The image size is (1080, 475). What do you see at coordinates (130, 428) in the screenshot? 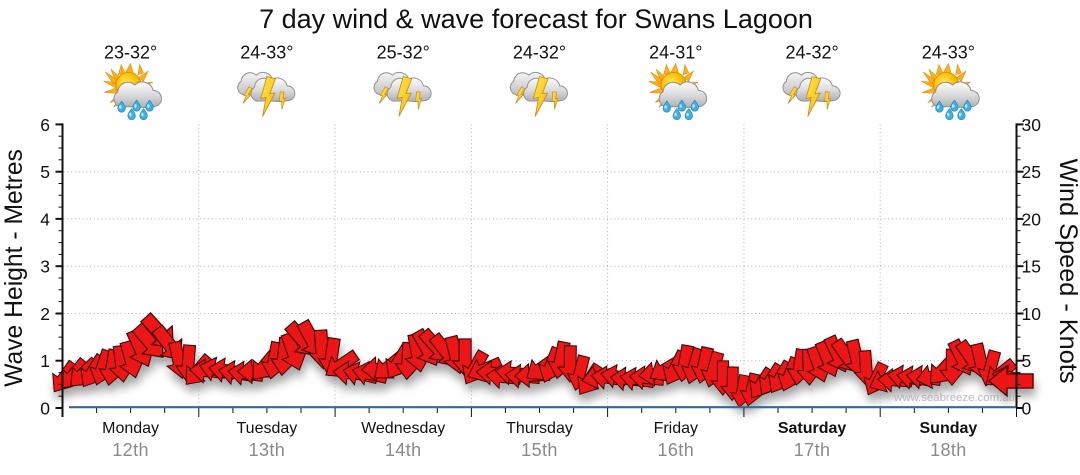
I see `svg-text: Monday` at bounding box center [130, 428].